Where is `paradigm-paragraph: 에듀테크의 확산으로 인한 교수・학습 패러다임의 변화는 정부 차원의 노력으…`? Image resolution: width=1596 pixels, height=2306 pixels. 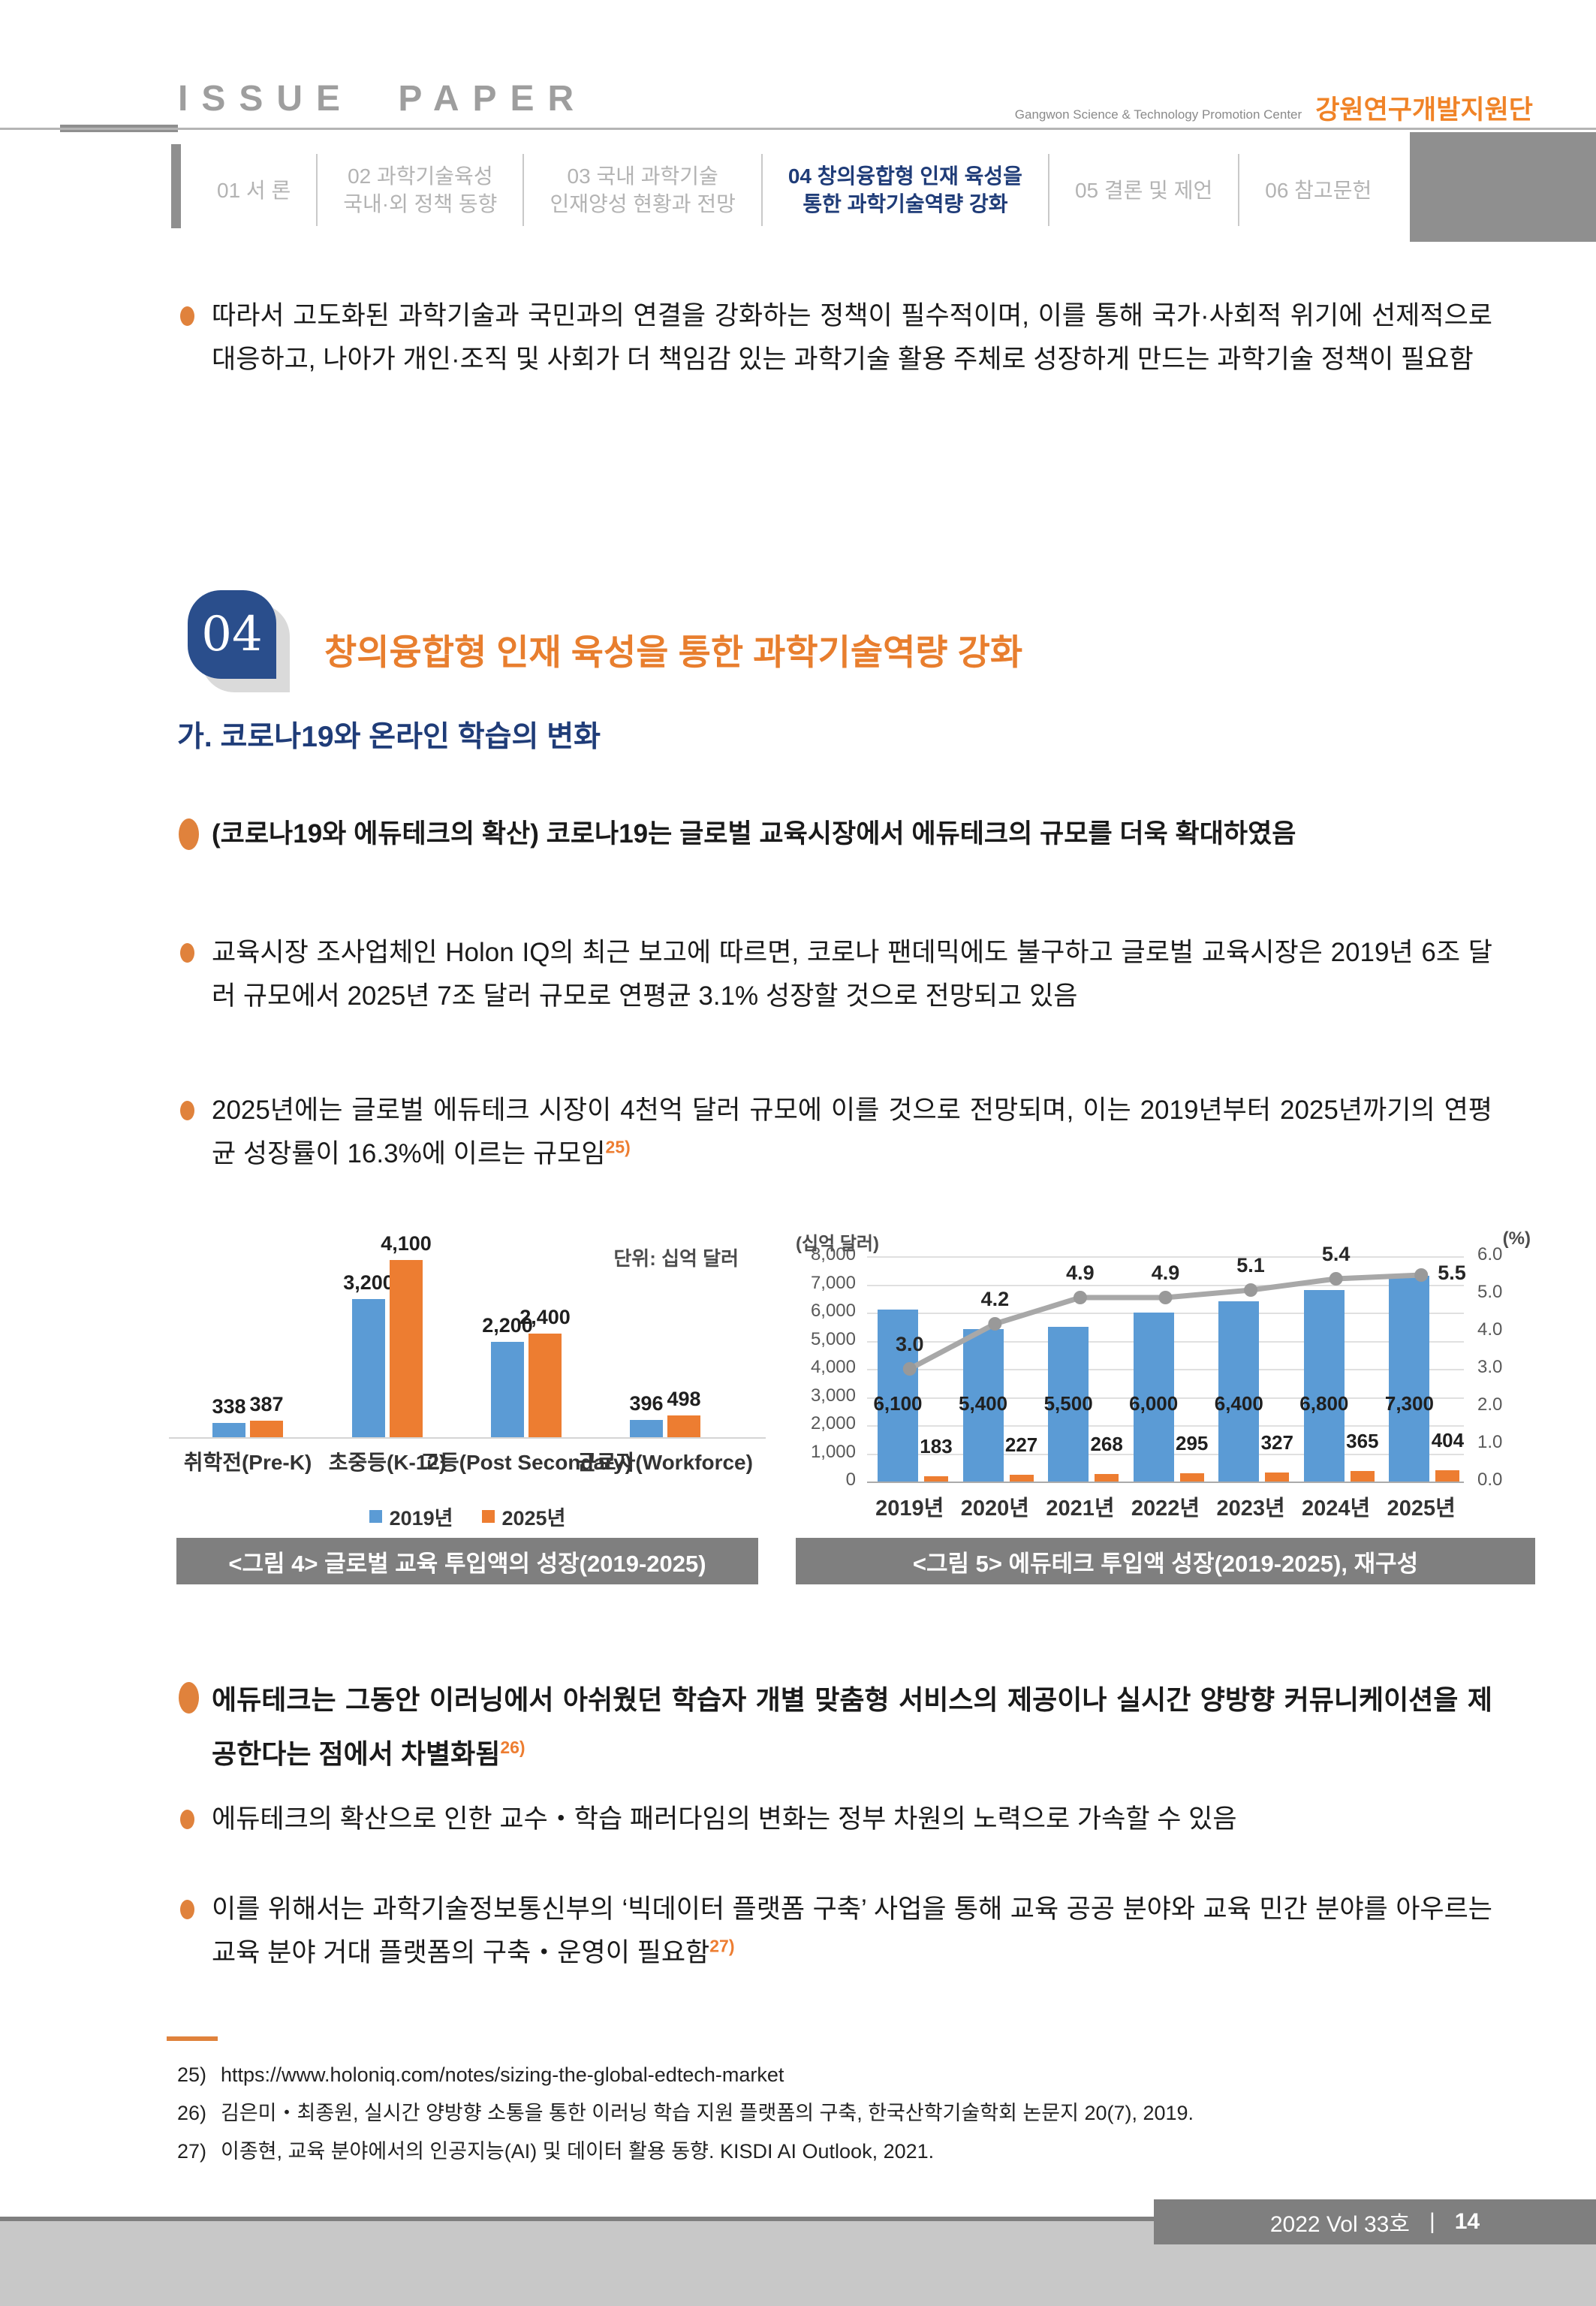
paradigm-paragraph: 에듀테크의 확산으로 인한 교수・학습 패러다임의 변화는 정부 차원의 노력으… is located at coordinates (724, 1819).